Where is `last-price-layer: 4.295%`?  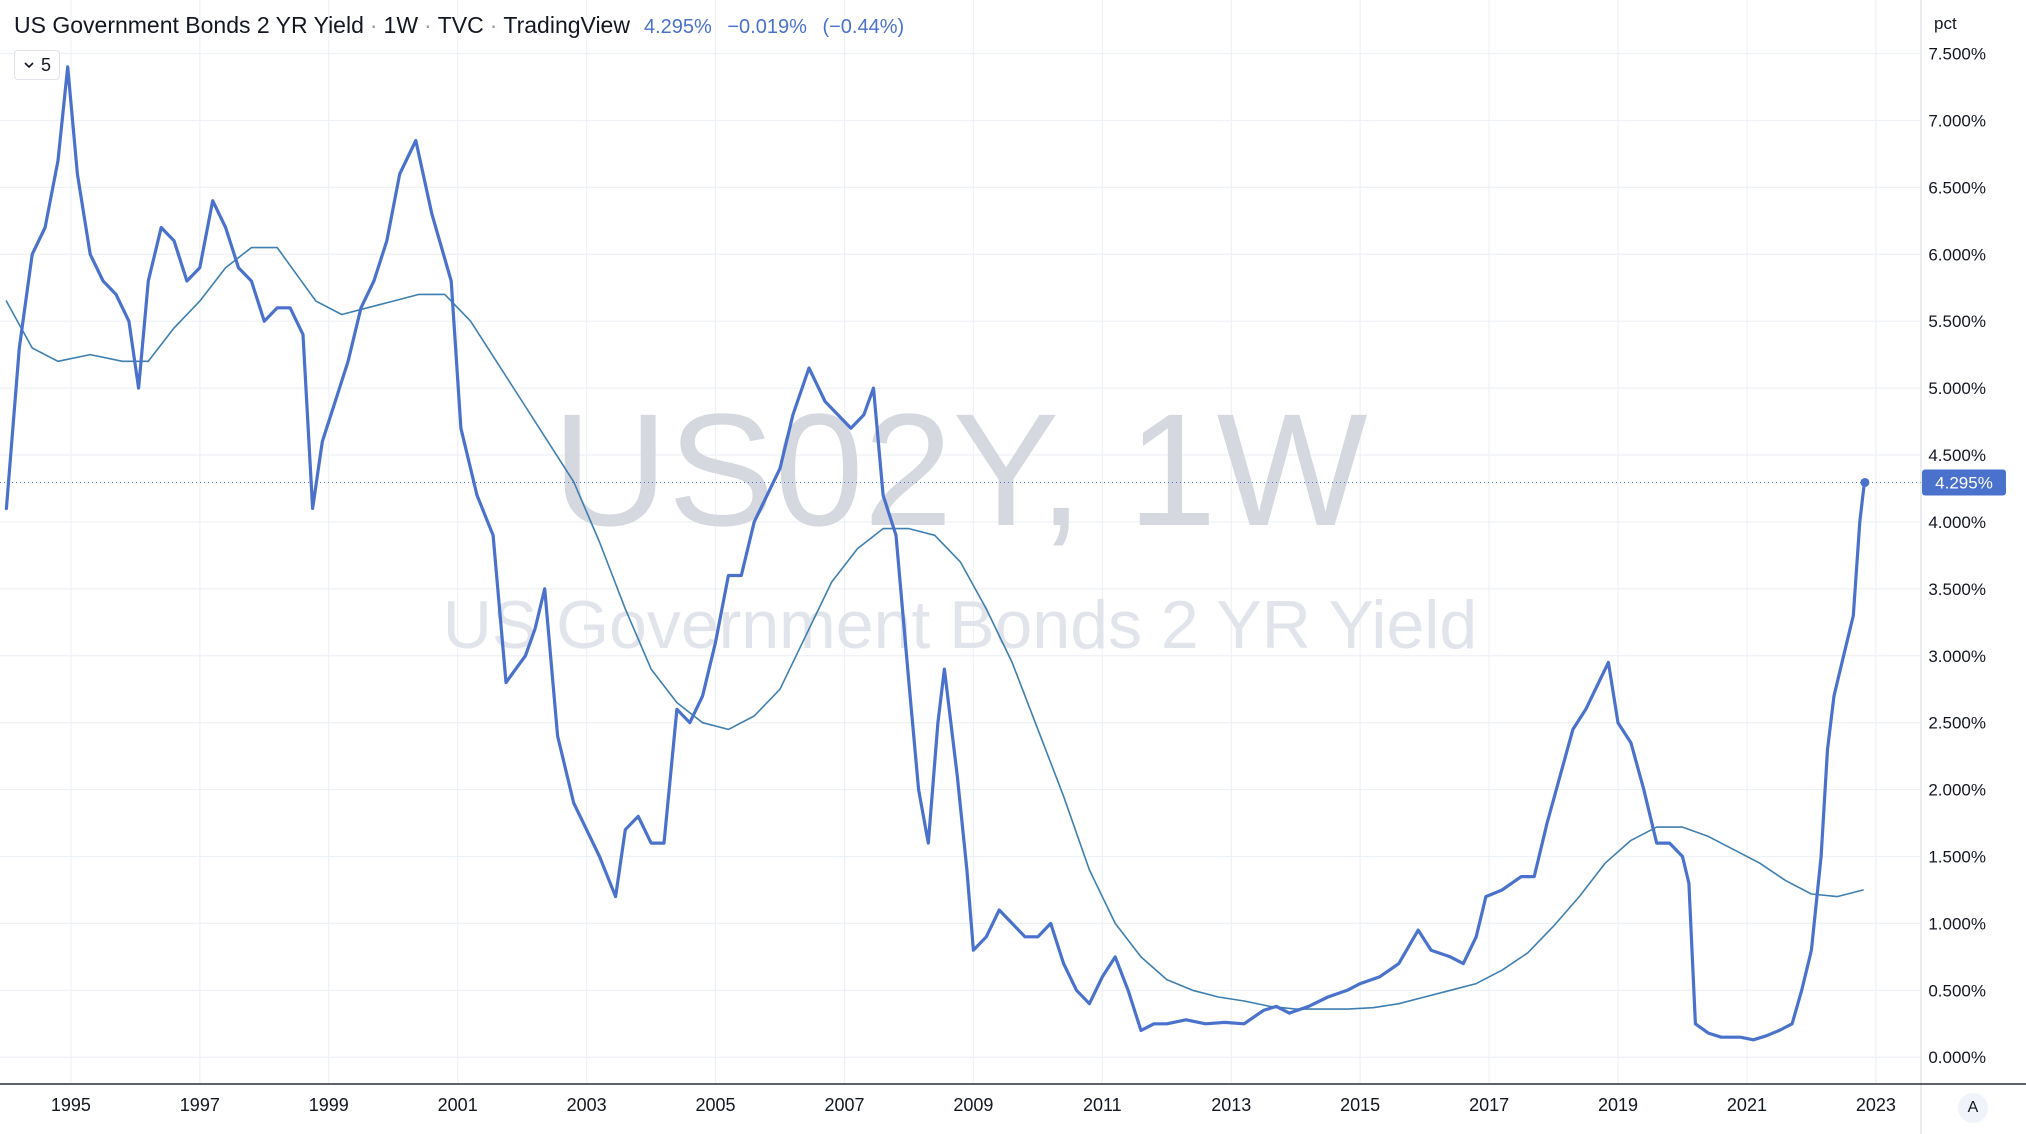
last-price-layer: 4.295% is located at coordinates (1003, 482).